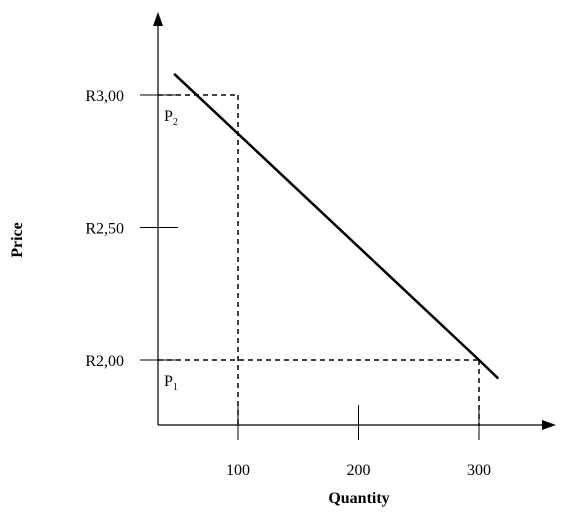 This screenshot has width=561, height=513. Describe the element at coordinates (358, 498) in the screenshot. I see `x-axis-title: Quantity` at that location.